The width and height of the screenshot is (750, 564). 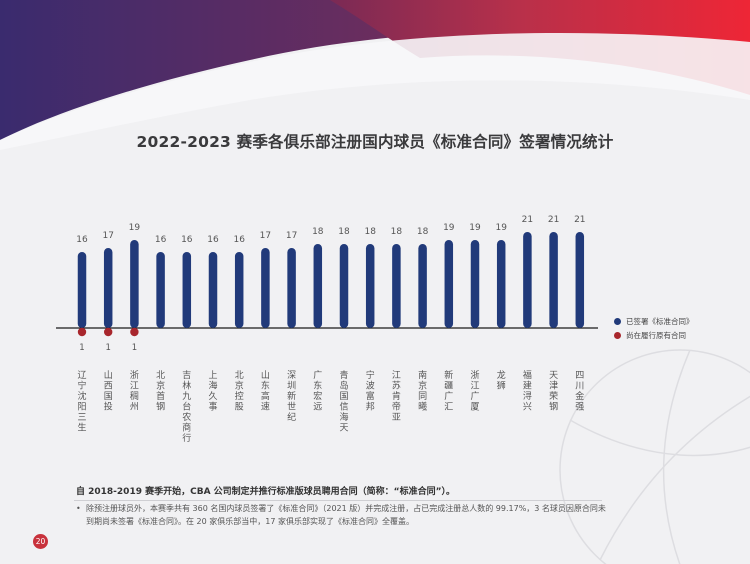 I want to click on category-label: 青岛国信海天, so click(x=343, y=401).